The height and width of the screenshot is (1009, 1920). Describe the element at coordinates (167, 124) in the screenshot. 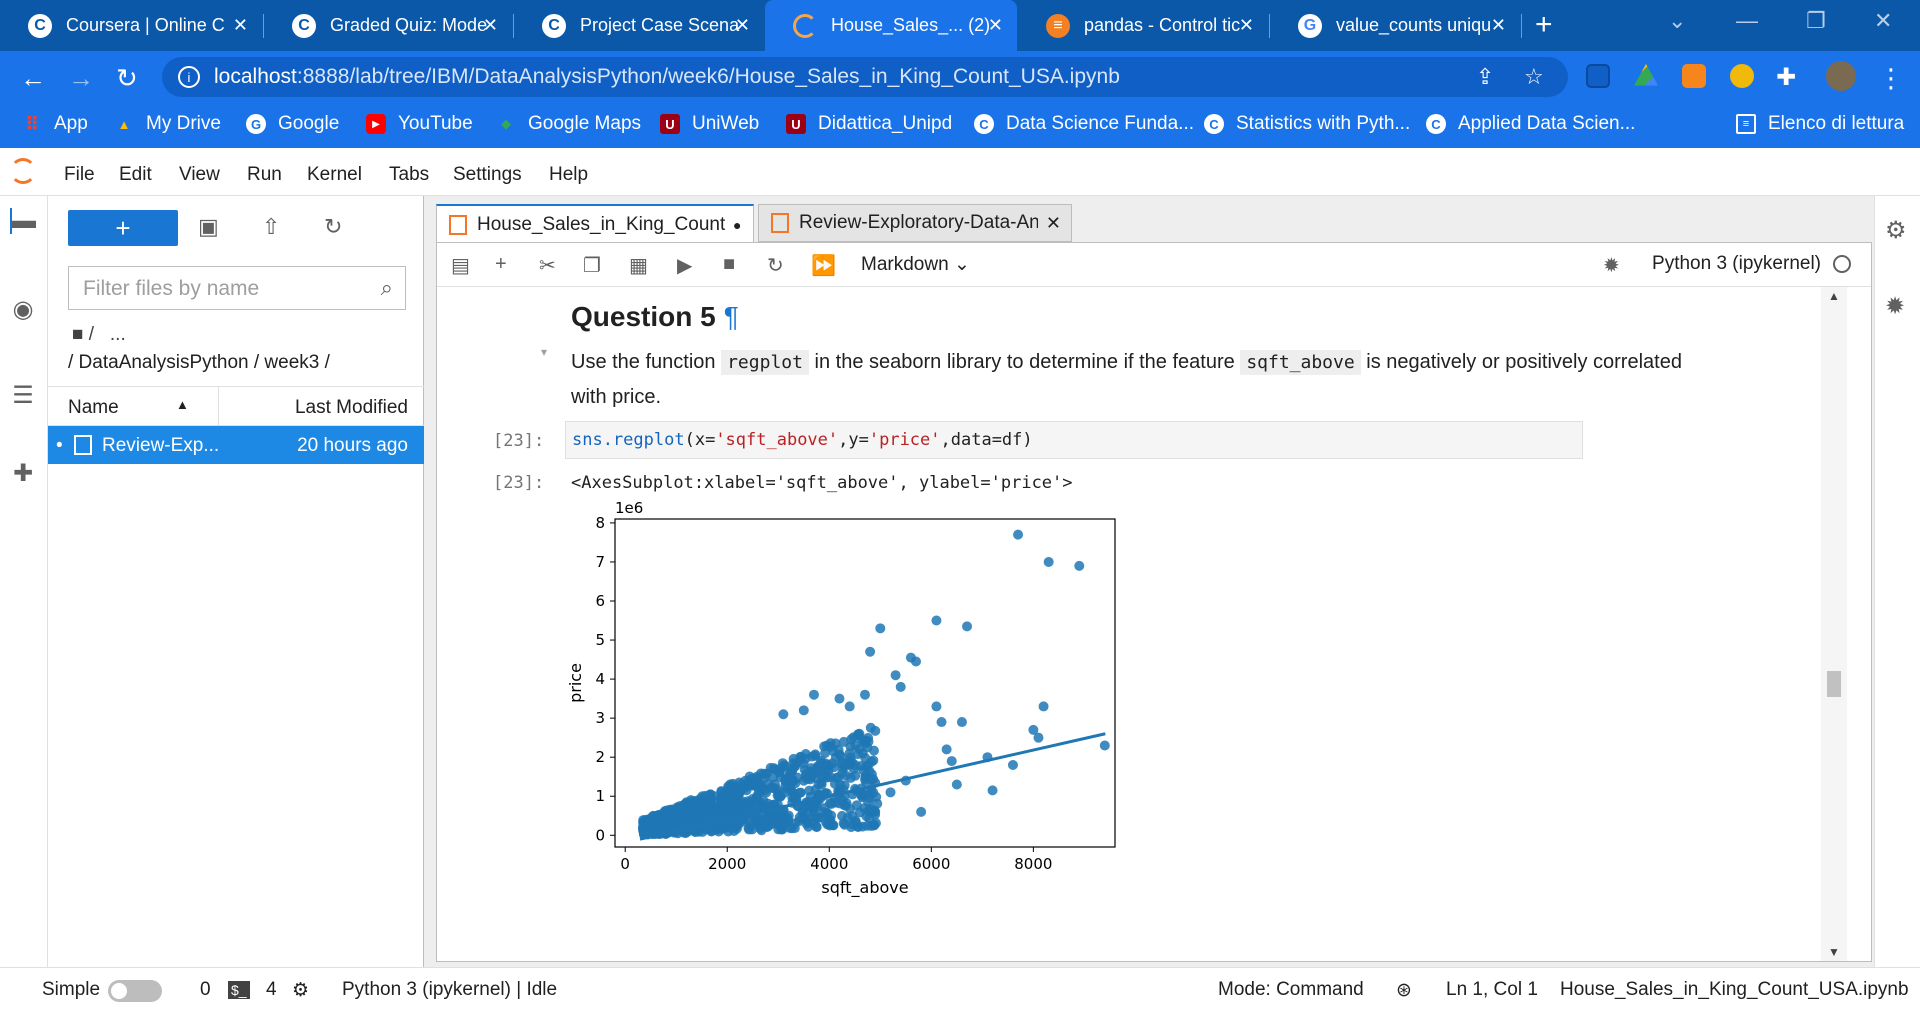

I see `bookmark-my-drive: ▲ My Drive` at that location.